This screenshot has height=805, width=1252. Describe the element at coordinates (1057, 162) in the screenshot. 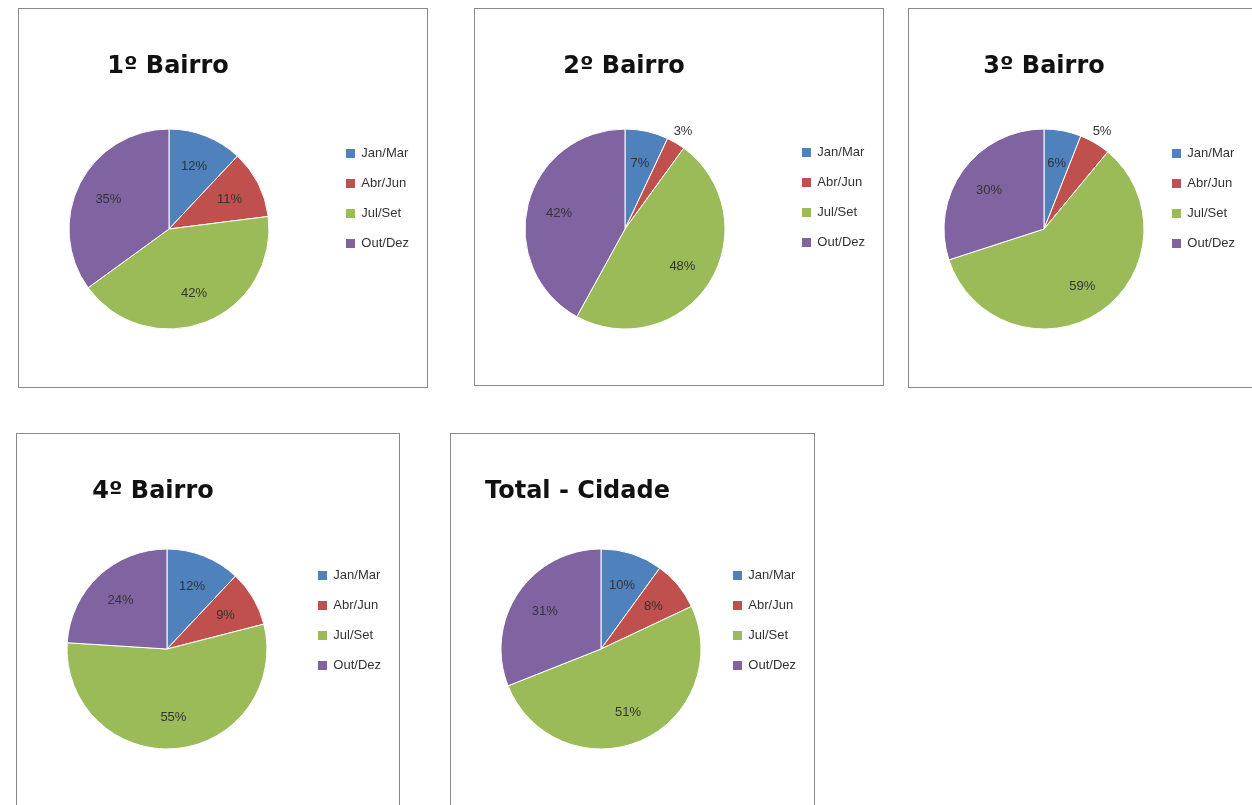

I see `data-label: 6%` at that location.